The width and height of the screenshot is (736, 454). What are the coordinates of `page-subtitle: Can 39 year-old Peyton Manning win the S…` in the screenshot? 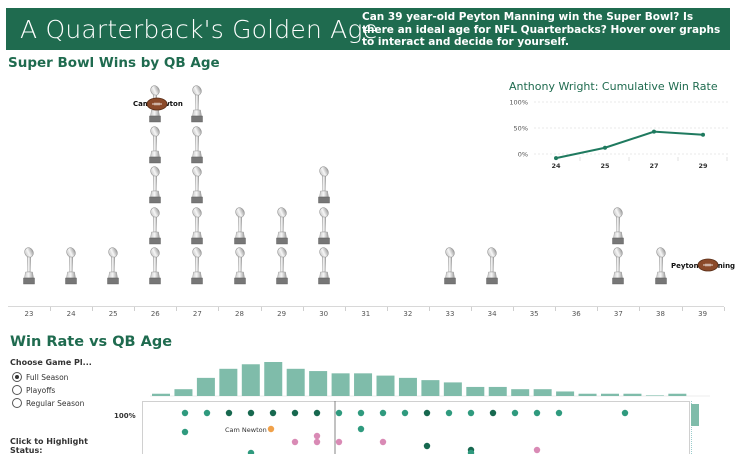 It's located at (541, 29).